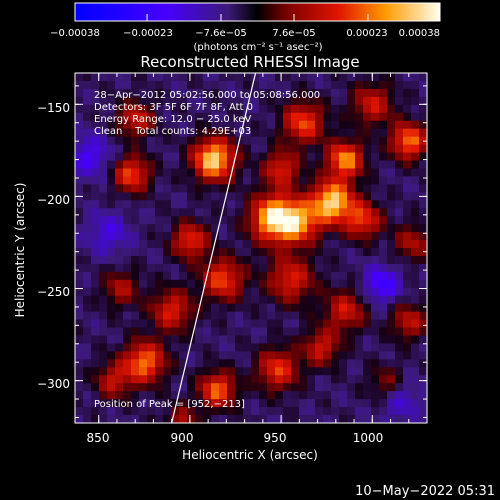  I want to click on timestamp: 10−May−2022 05:31, so click(425, 491).